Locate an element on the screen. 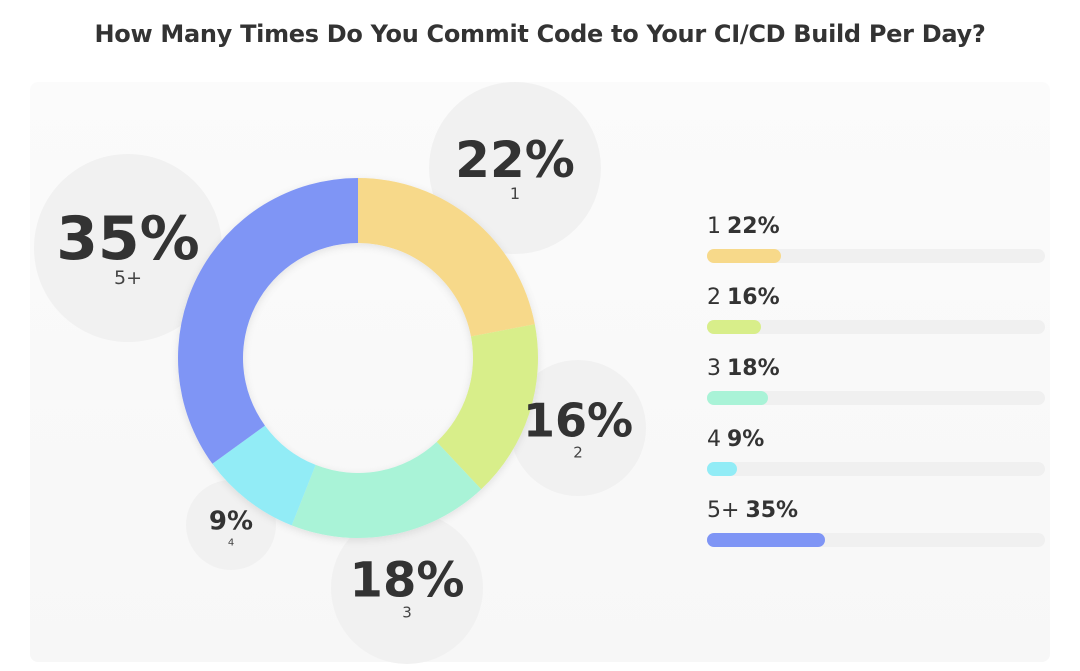  slice-percent-label: 18% is located at coordinates (407, 581).